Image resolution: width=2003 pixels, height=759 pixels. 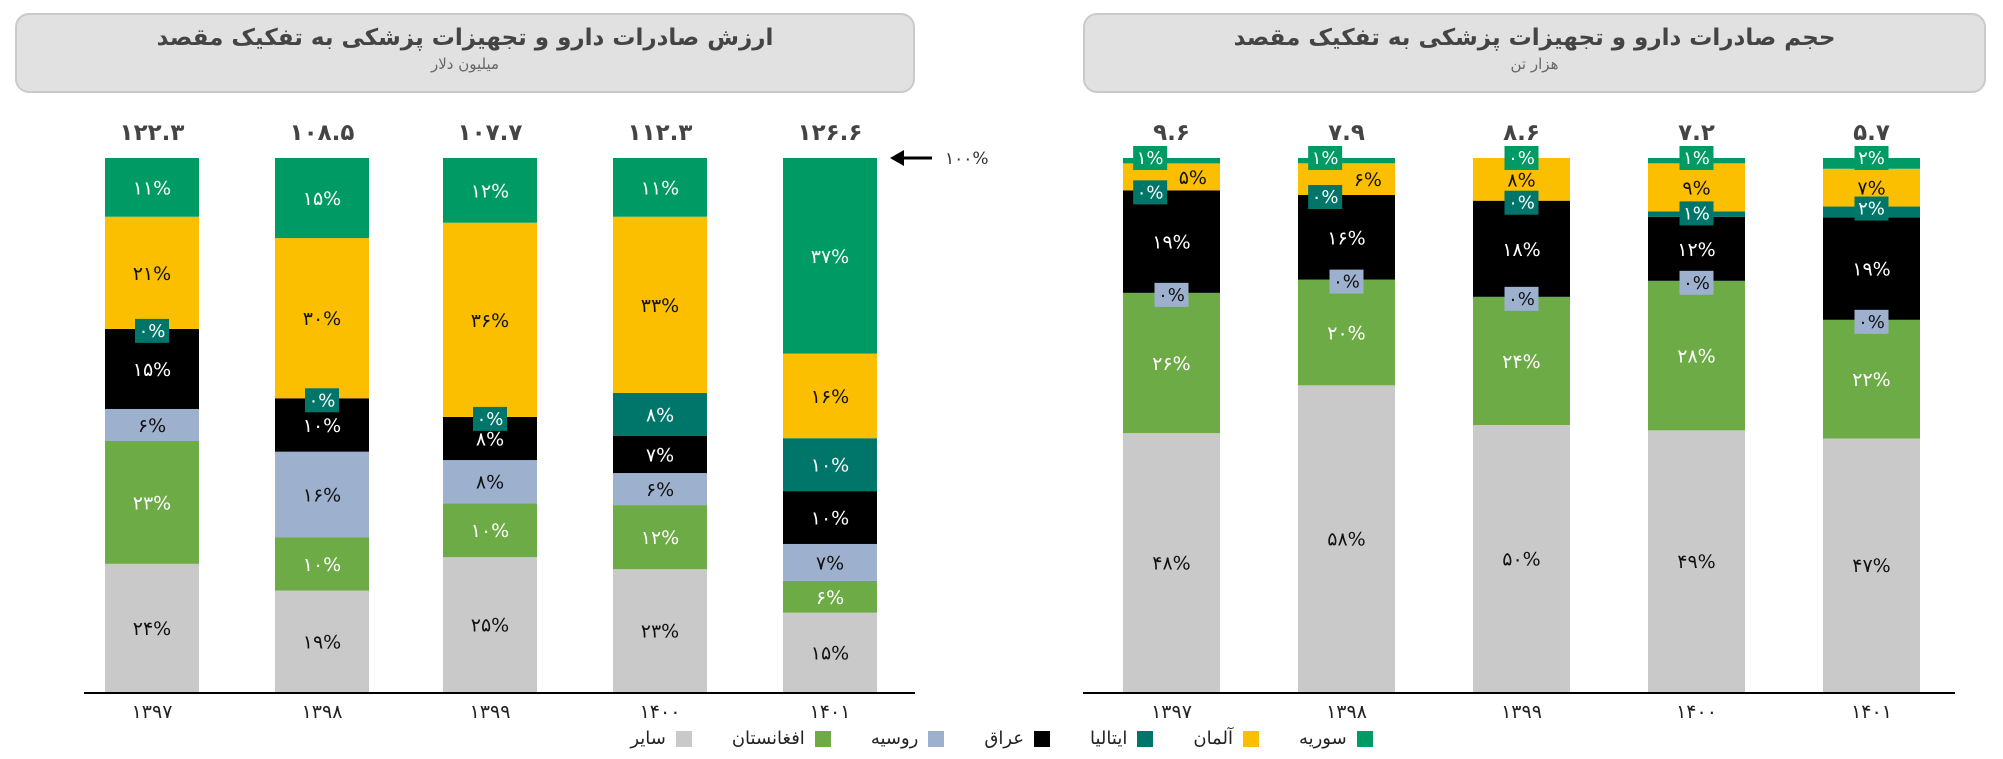 I want to click on bar-segment-italy, so click(x=660, y=414).